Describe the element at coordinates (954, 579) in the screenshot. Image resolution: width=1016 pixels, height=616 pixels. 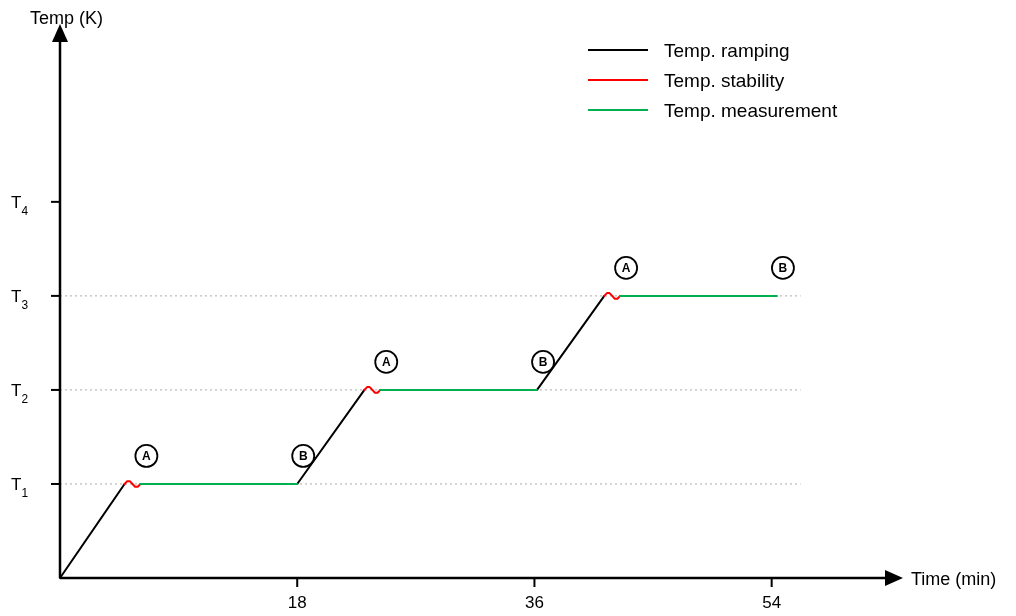
I see `x-axis-title: Time (min)` at that location.